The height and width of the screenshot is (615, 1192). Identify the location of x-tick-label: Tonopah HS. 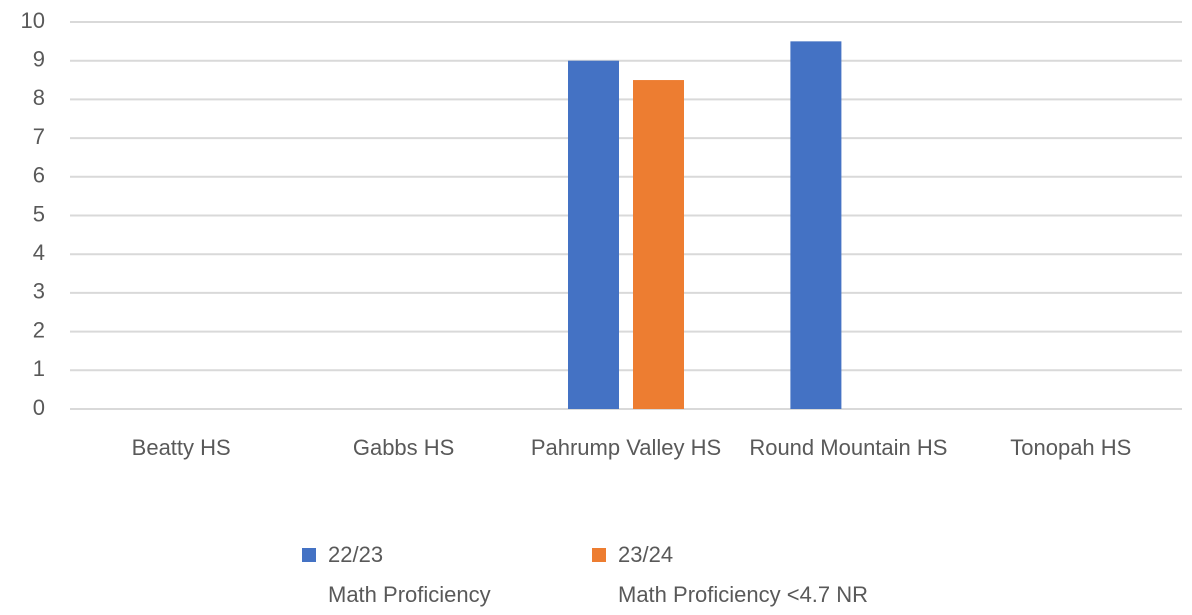
(1071, 447).